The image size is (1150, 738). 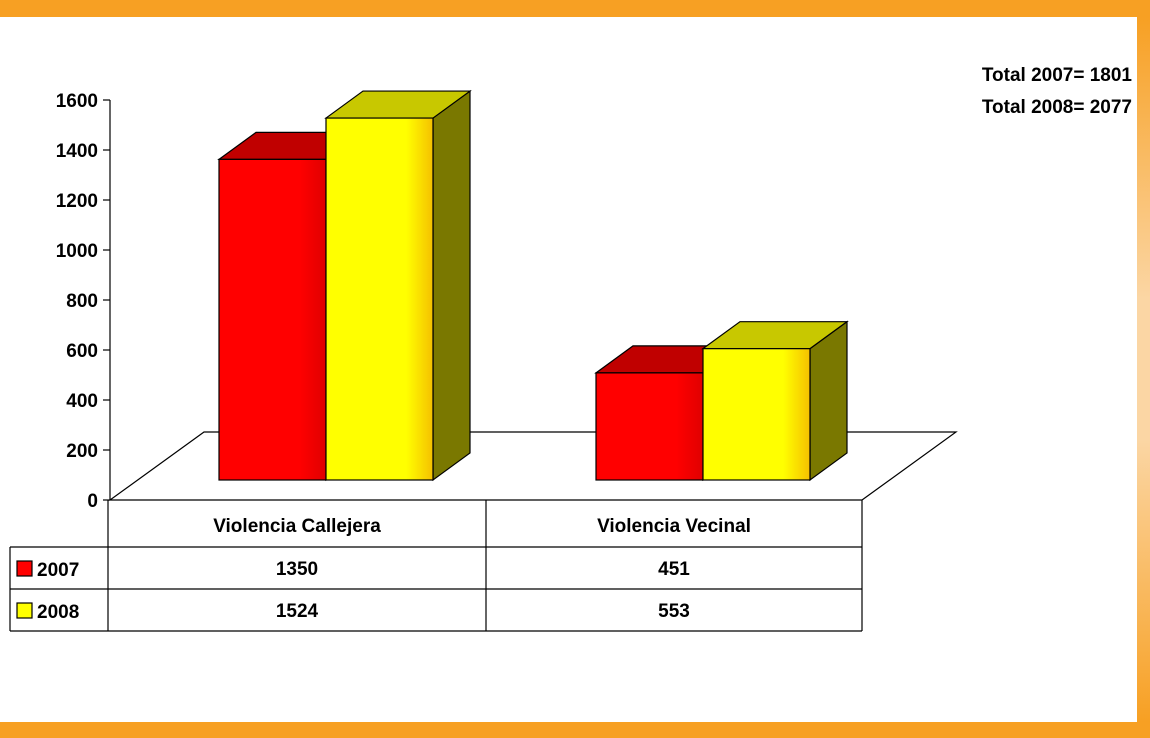 What do you see at coordinates (24, 610) in the screenshot?
I see `legend-swatch-2008` at bounding box center [24, 610].